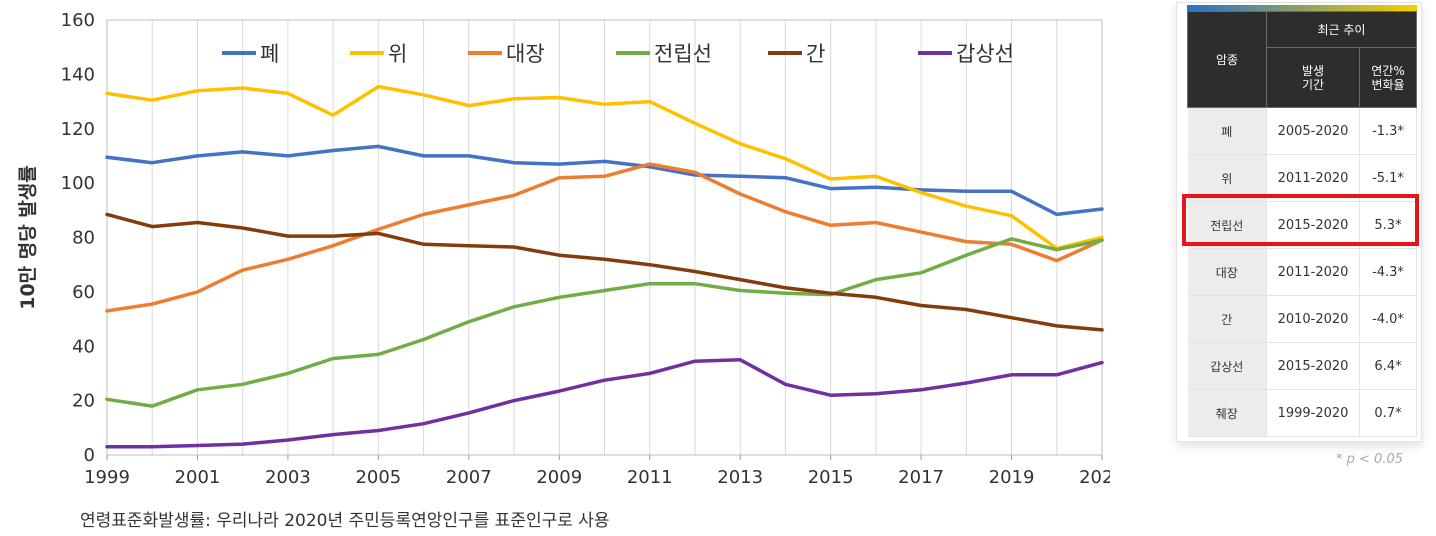 The width and height of the screenshot is (1436, 536). Describe the element at coordinates (1012, 477) in the screenshot. I see `x-tick-label: 2019` at that location.